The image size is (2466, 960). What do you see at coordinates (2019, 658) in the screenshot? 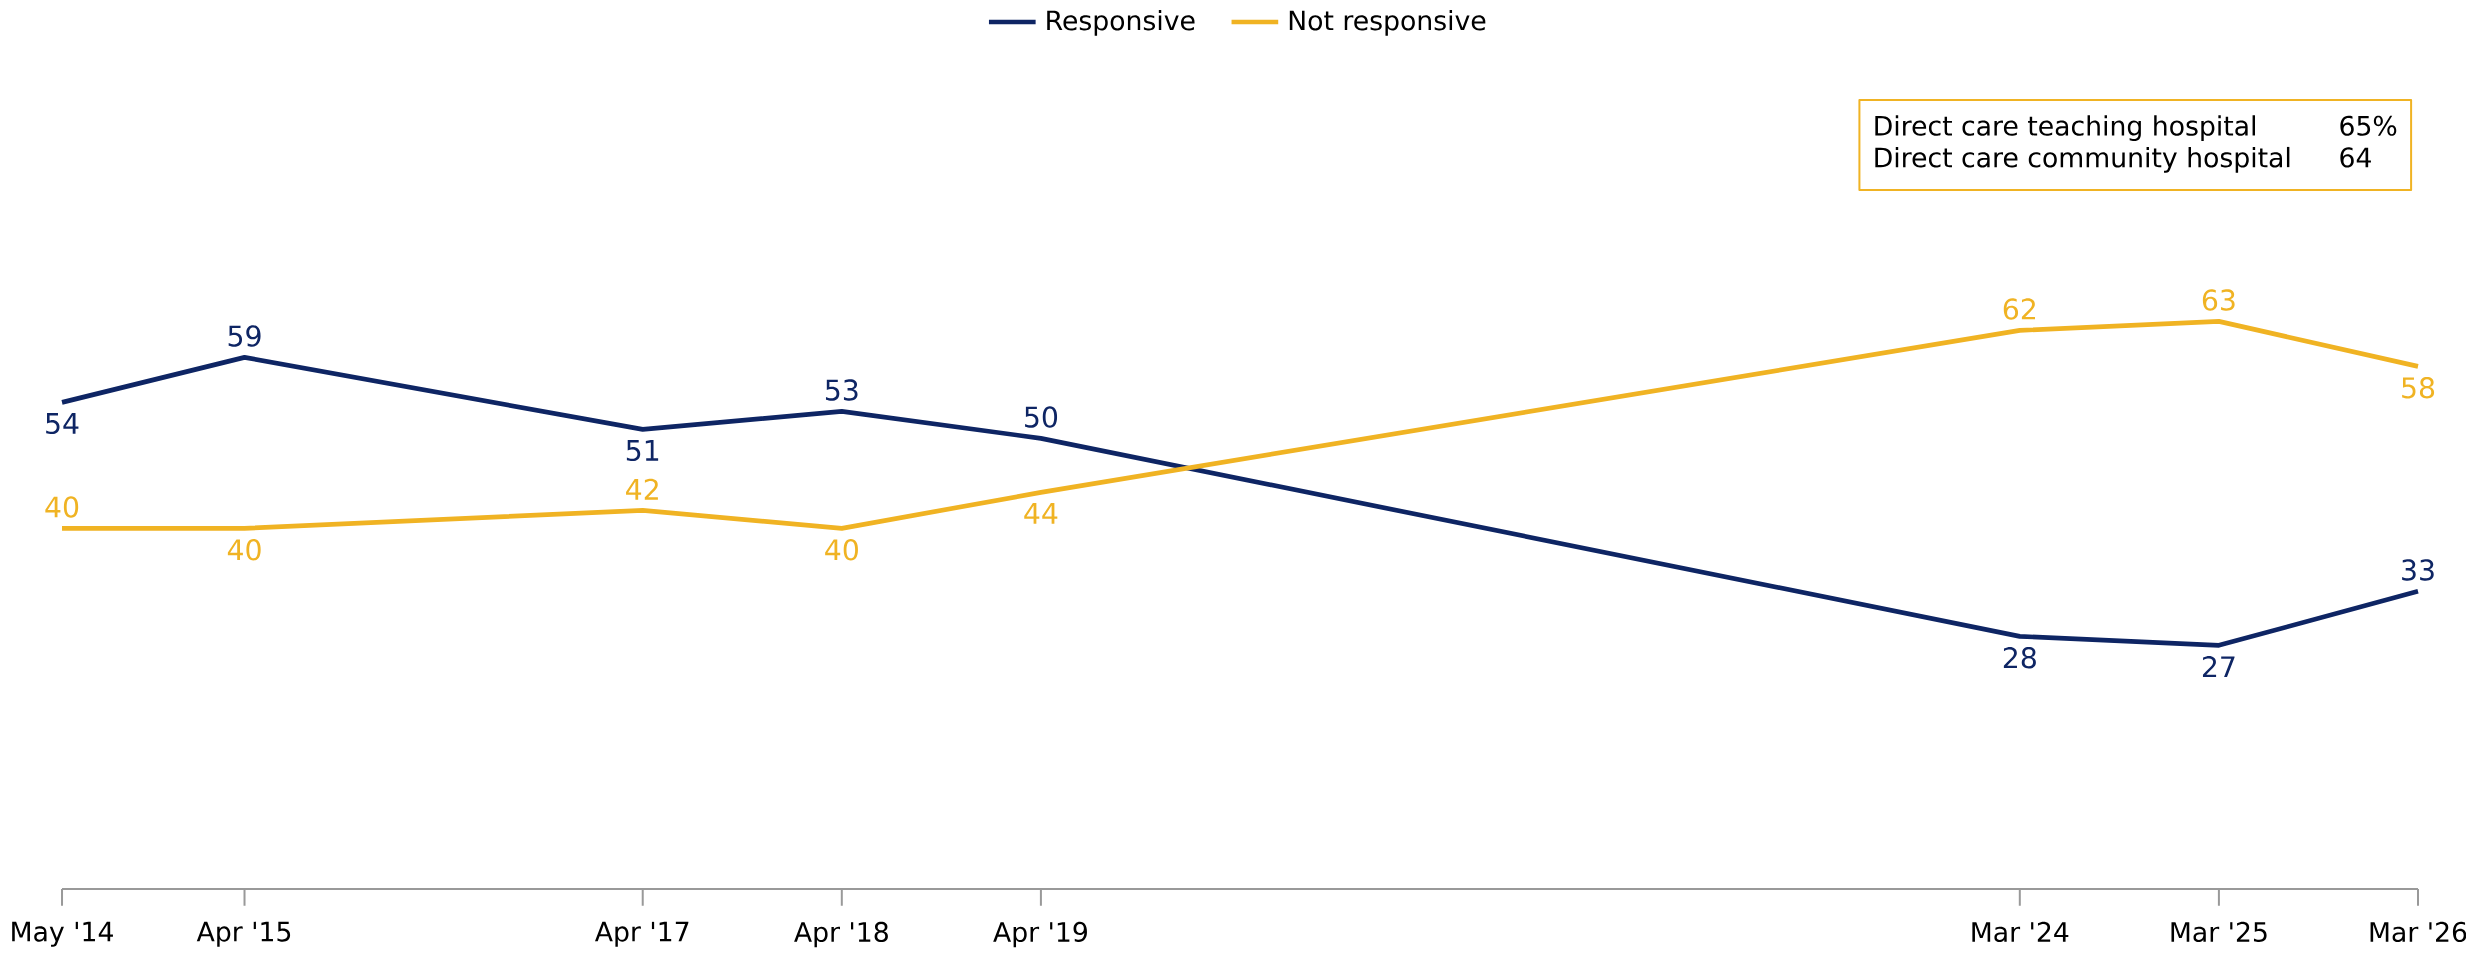
I see `data-label: 28` at bounding box center [2019, 658].